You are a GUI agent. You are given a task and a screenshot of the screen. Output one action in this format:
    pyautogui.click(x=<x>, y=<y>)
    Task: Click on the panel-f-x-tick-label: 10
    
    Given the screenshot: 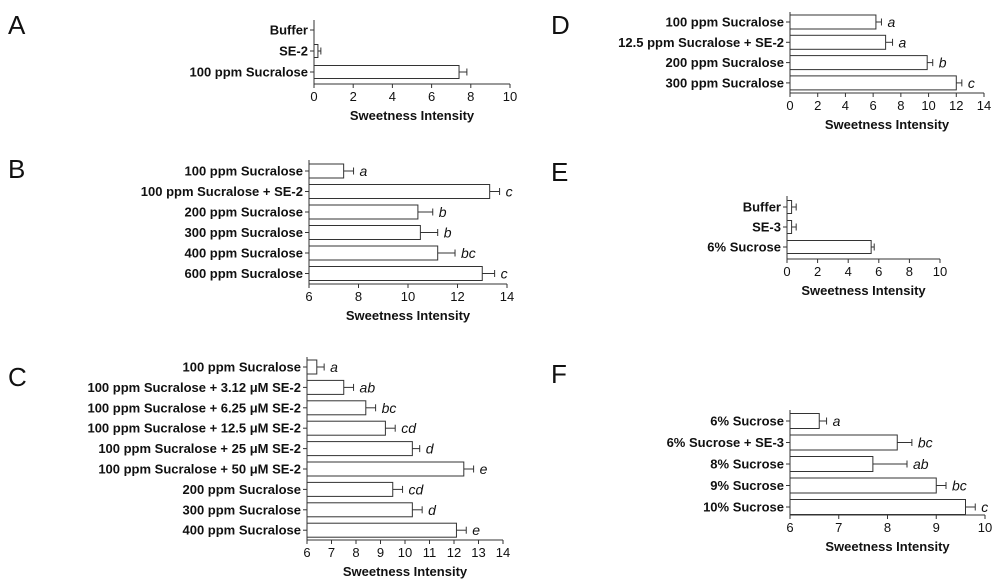 What is the action you would take?
    pyautogui.click(x=985, y=527)
    